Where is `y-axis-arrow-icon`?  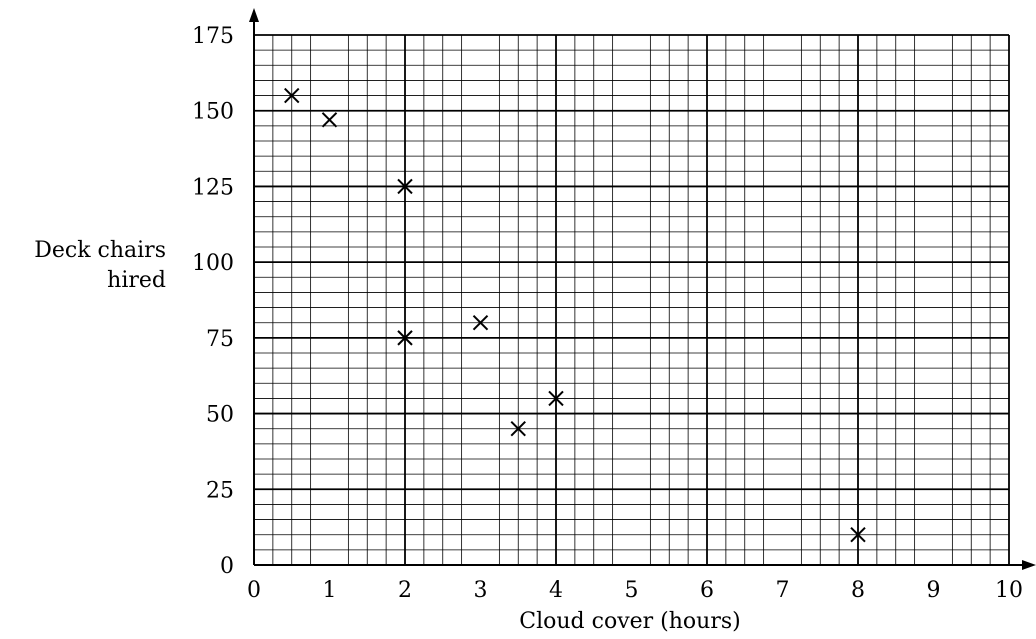 y-axis-arrow-icon is located at coordinates (254, 15).